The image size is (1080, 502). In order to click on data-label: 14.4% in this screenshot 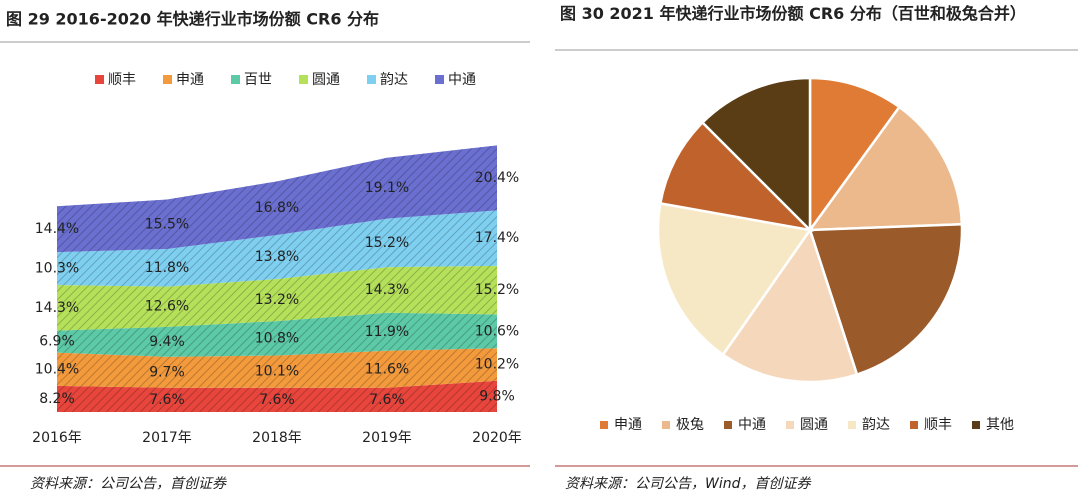, I will do `click(57, 229)`.